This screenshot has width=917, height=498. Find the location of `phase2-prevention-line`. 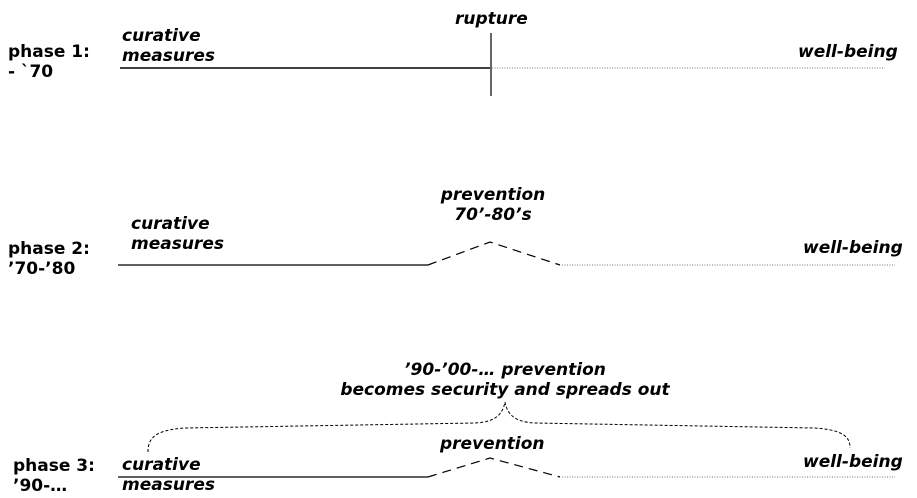

phase2-prevention-line is located at coordinates (494, 253).